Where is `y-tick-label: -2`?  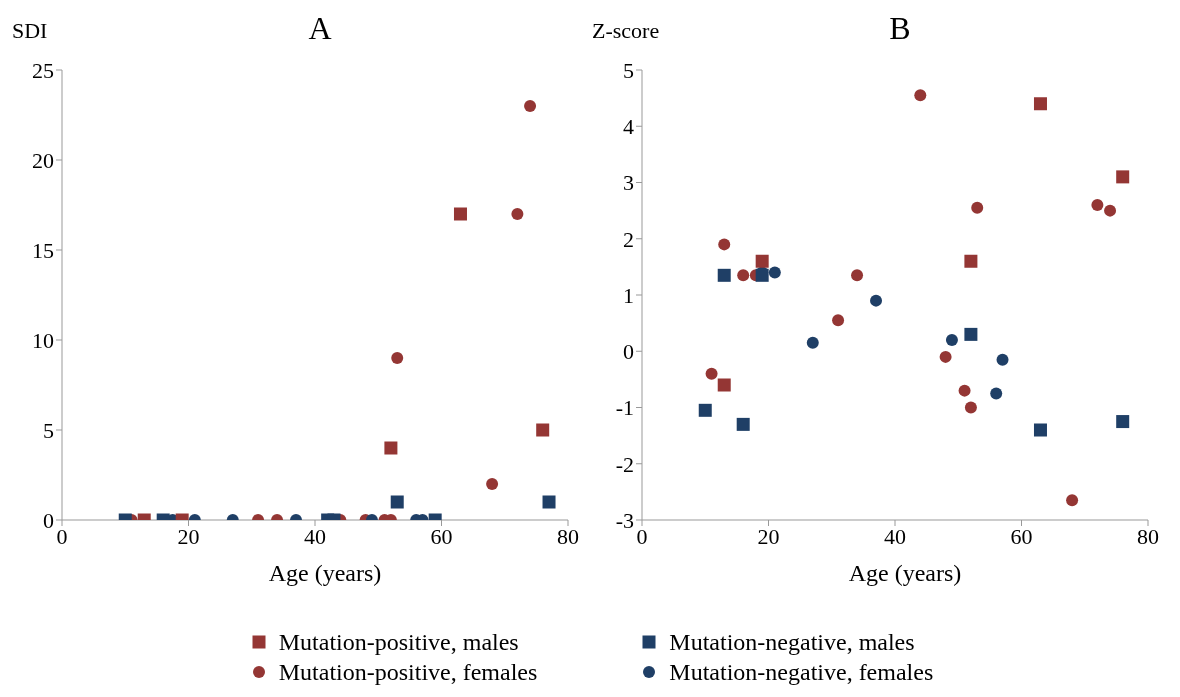
y-tick-label: -2 is located at coordinates (624, 464).